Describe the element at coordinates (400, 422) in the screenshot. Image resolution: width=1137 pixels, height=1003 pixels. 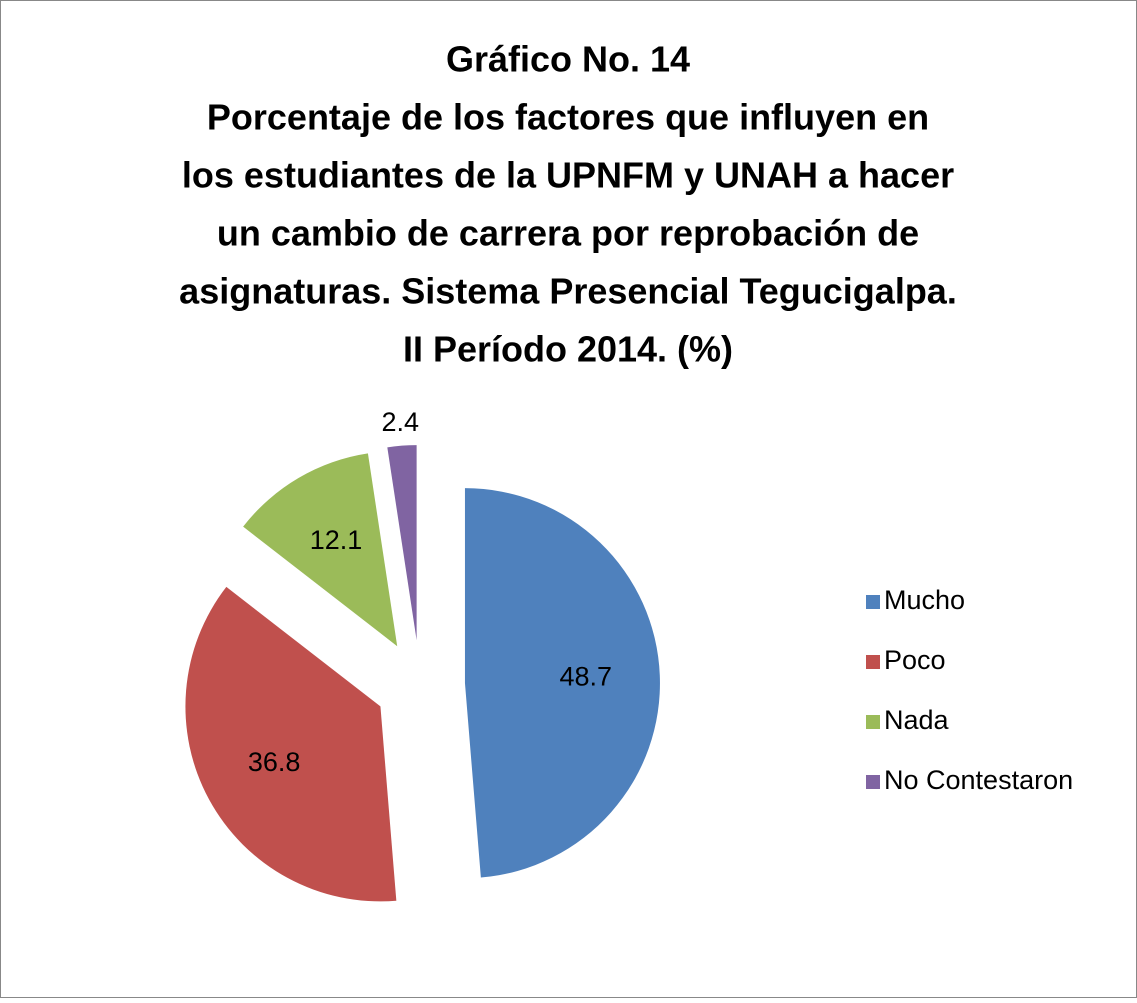
I see `data-label: 2.4` at that location.